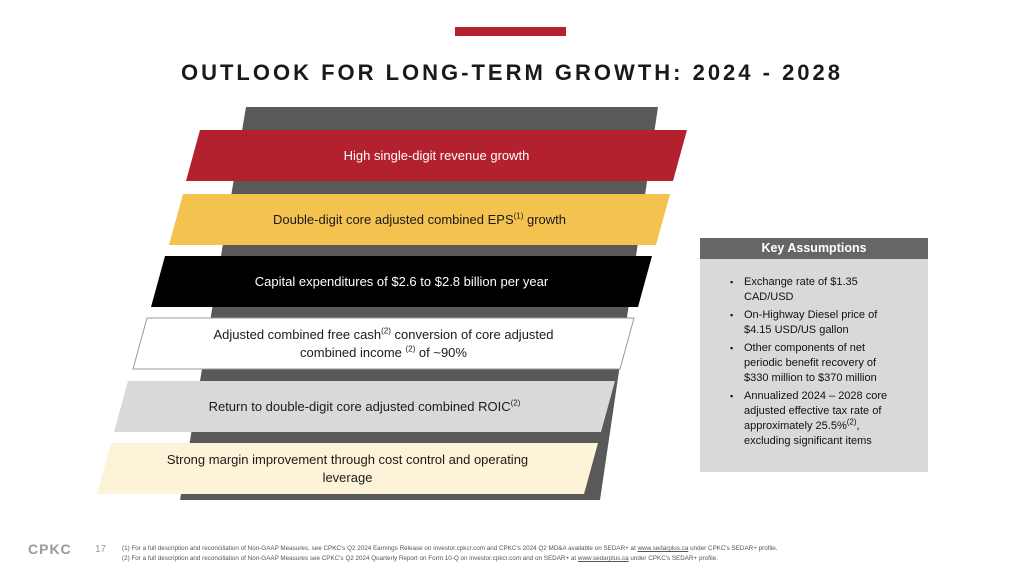 Image resolution: width=1024 pixels, height=576 pixels. I want to click on bullet-line: CAD/USD, so click(834, 297).